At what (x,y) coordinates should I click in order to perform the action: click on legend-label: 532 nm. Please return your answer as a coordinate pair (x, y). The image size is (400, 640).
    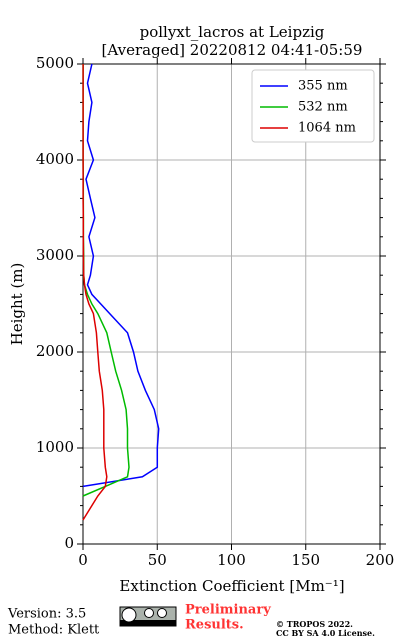
    Looking at the image, I should click on (323, 107).